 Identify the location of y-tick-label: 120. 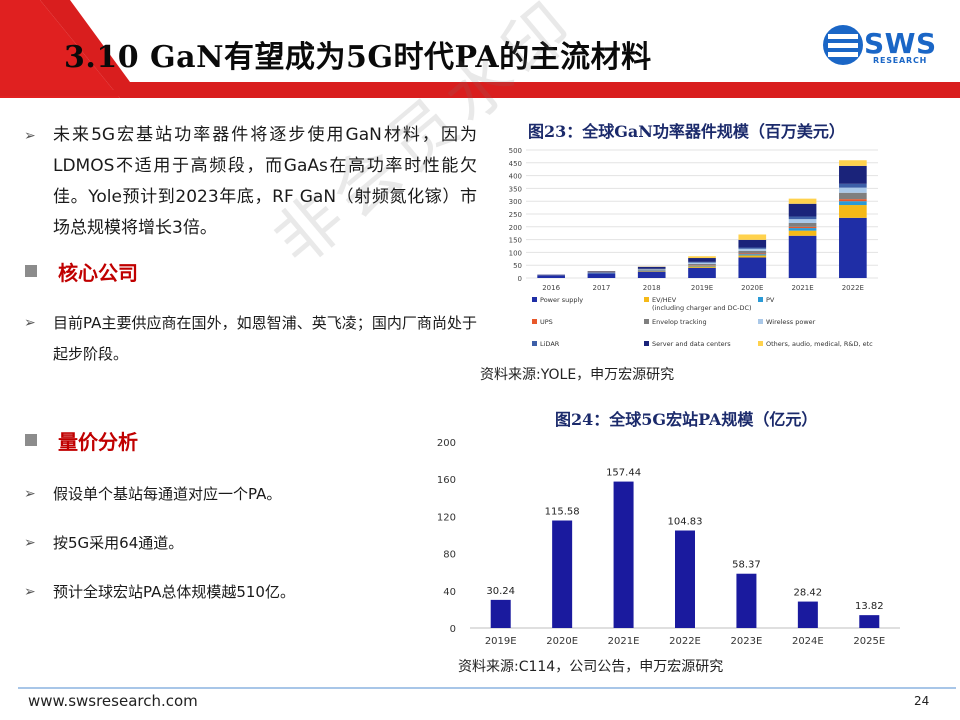
(446, 517).